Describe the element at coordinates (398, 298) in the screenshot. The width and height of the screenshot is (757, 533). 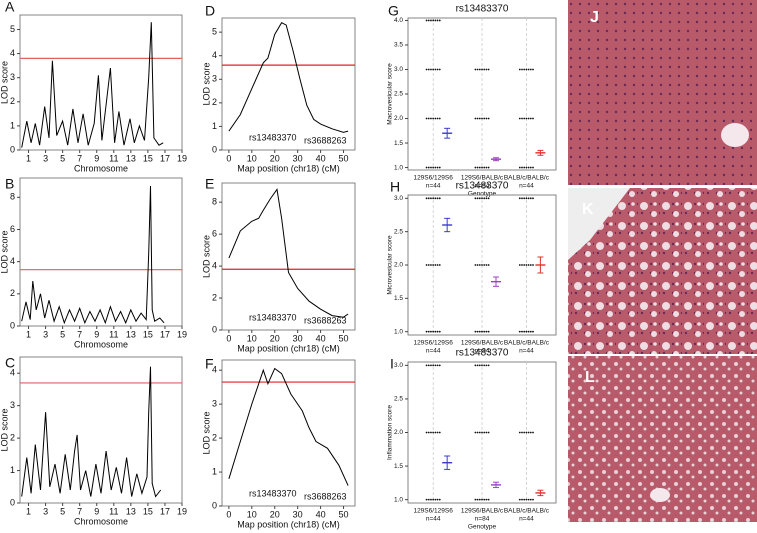
I see `y-tick-label: 1.5` at that location.